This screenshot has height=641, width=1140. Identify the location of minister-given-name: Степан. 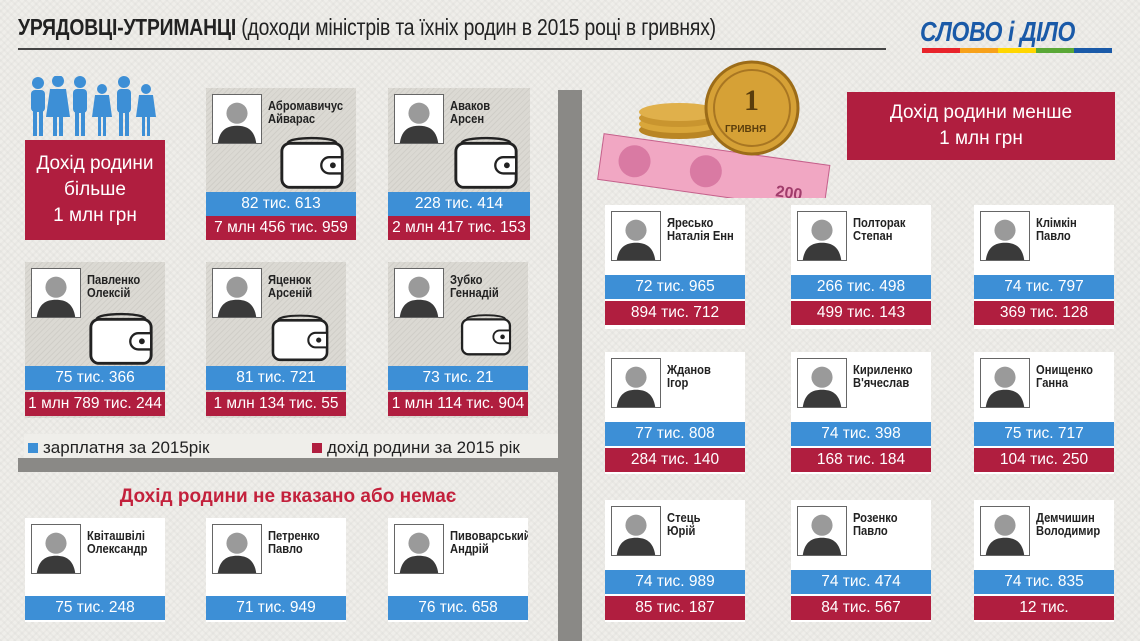
(873, 235).